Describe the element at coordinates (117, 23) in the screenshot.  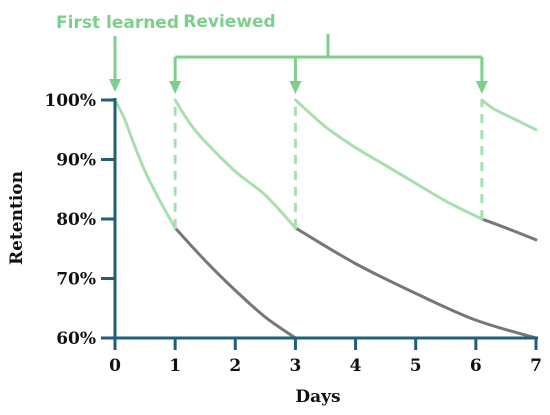
I see `first-learned-label: First learned` at that location.